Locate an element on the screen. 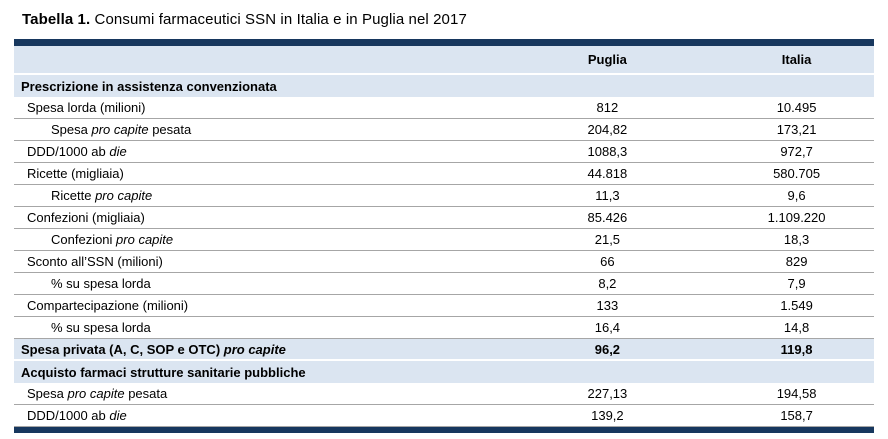  value-italia: 10.495 is located at coordinates (796, 107).